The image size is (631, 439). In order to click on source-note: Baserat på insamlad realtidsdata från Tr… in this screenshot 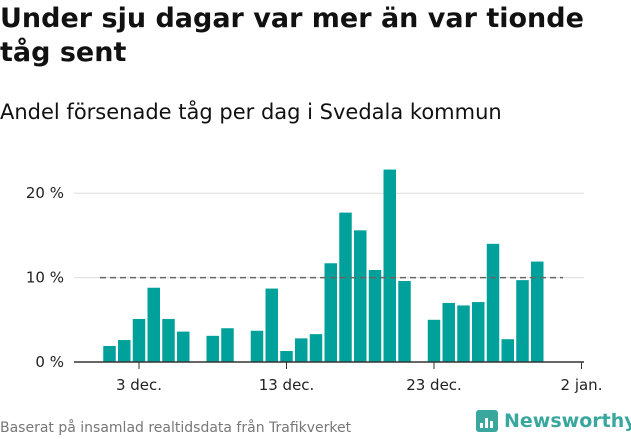, I will do `click(176, 428)`.